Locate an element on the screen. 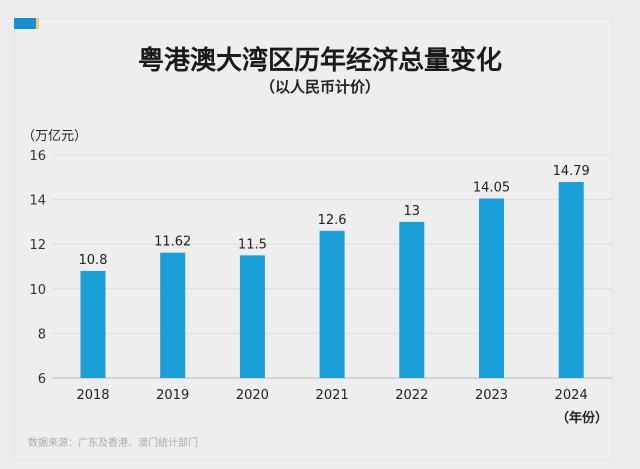 Image resolution: width=640 pixels, height=469 pixels. x-tick-label: 2018 is located at coordinates (92, 395).